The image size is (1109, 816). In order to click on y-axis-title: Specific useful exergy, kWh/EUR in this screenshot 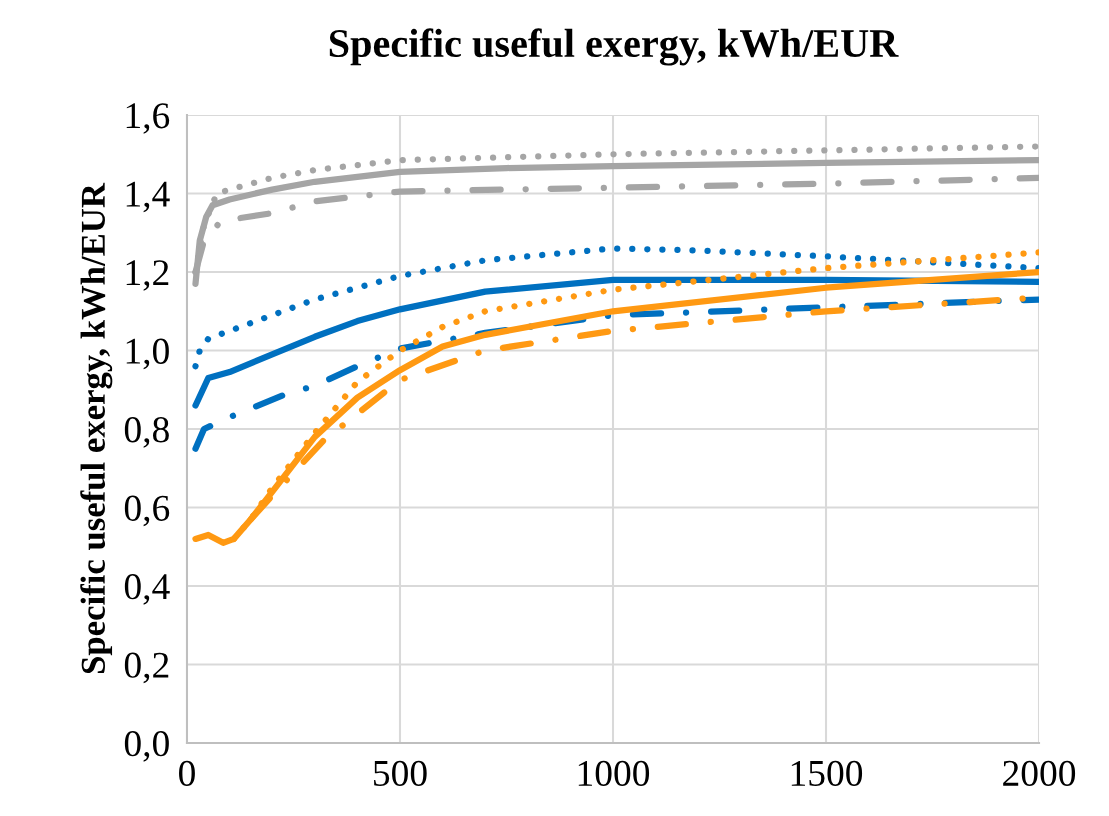, I will do `click(96, 428)`.